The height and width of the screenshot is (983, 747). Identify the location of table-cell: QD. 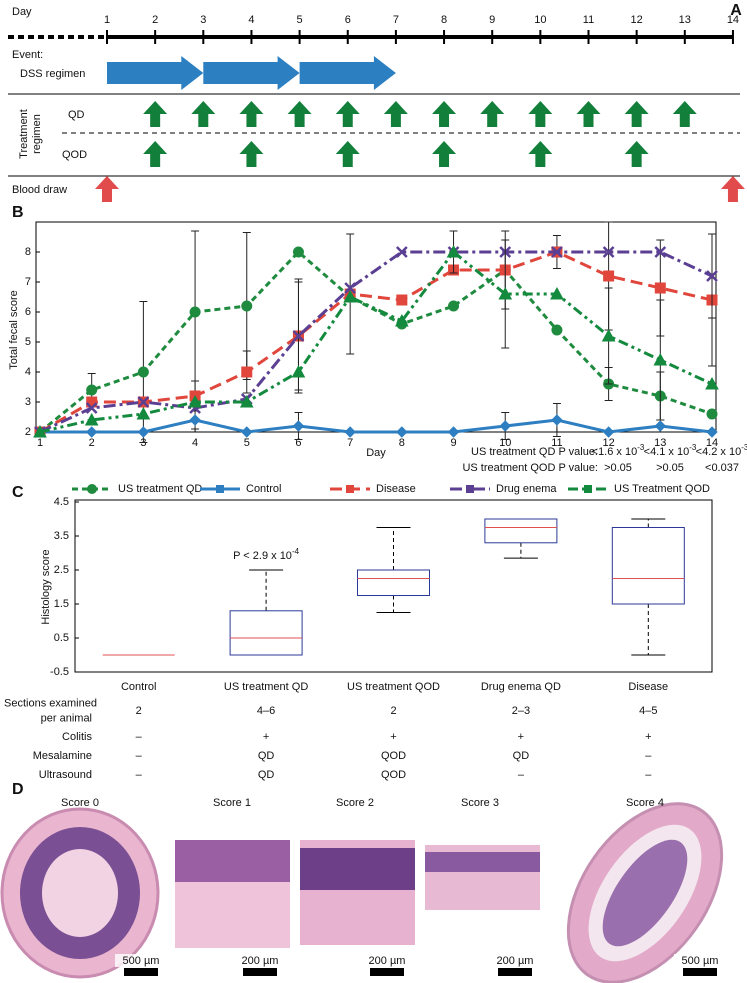
(266, 775).